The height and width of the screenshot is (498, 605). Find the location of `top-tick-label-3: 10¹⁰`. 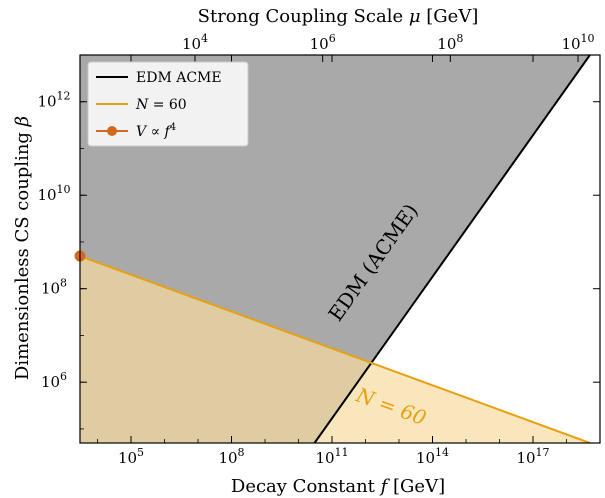

top-tick-label-3: 10¹⁰ is located at coordinates (577, 42).